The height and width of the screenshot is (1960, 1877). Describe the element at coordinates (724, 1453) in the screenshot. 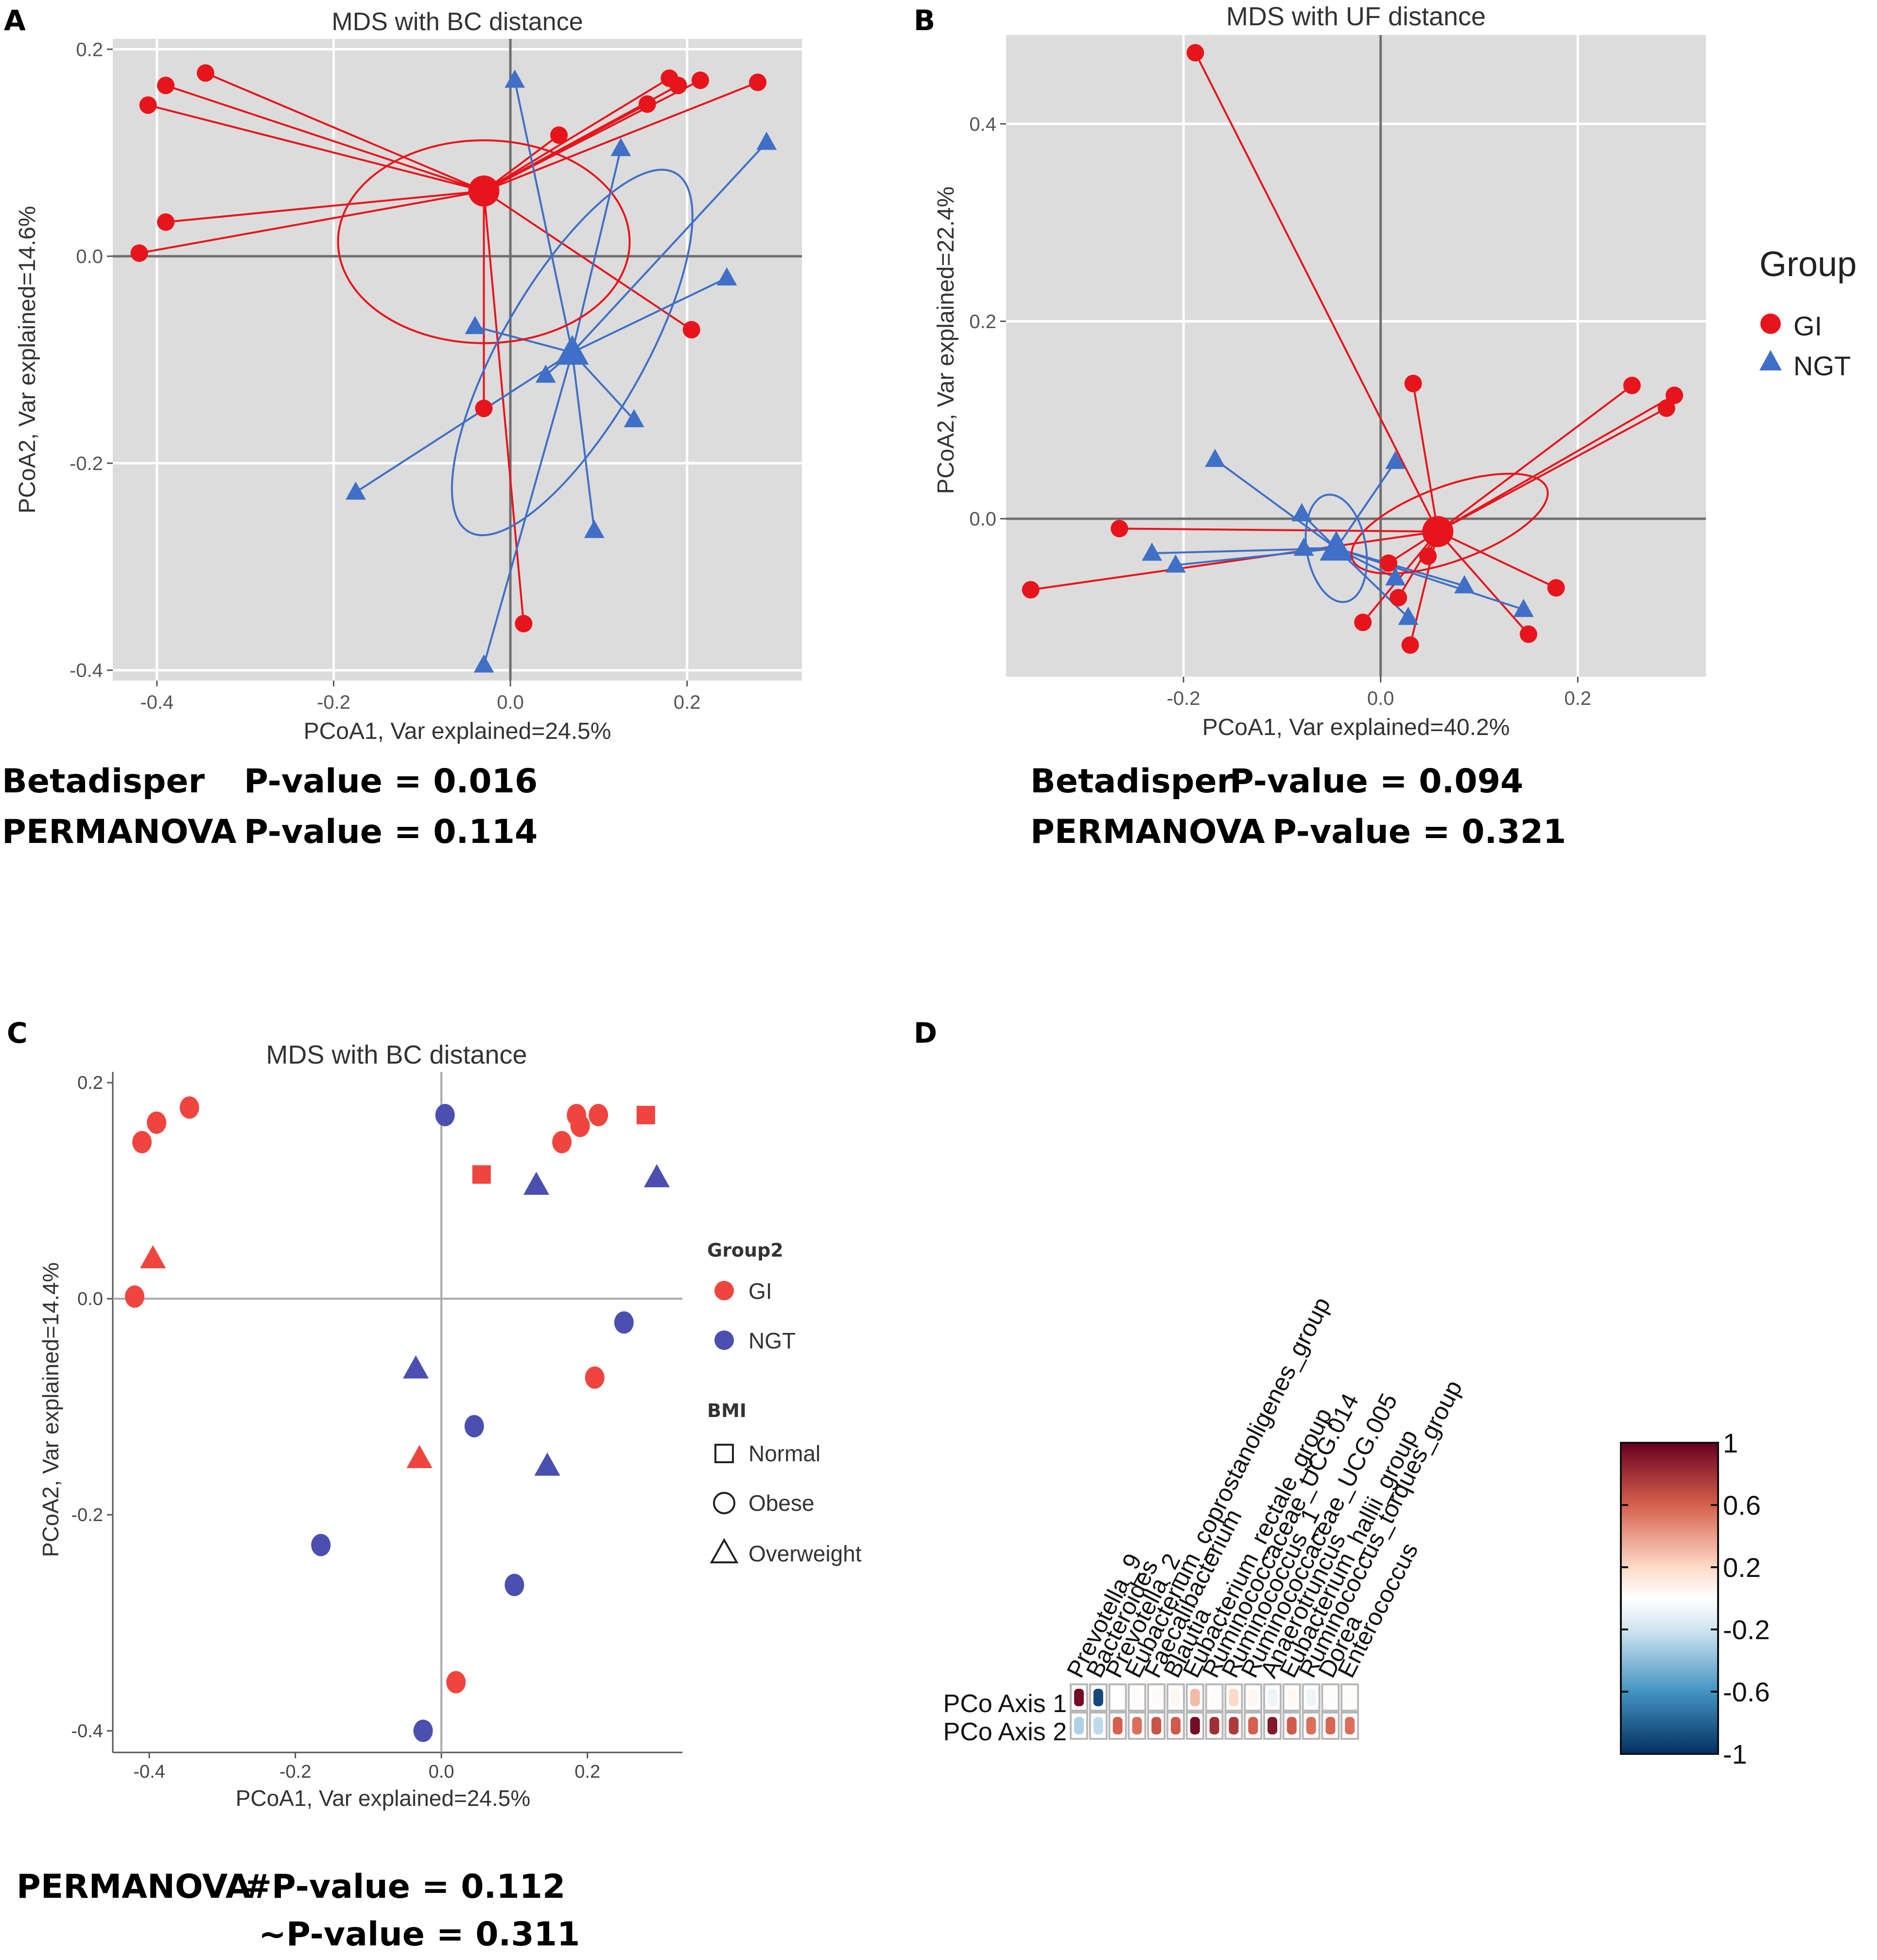

I see `legend-normal-marker` at that location.